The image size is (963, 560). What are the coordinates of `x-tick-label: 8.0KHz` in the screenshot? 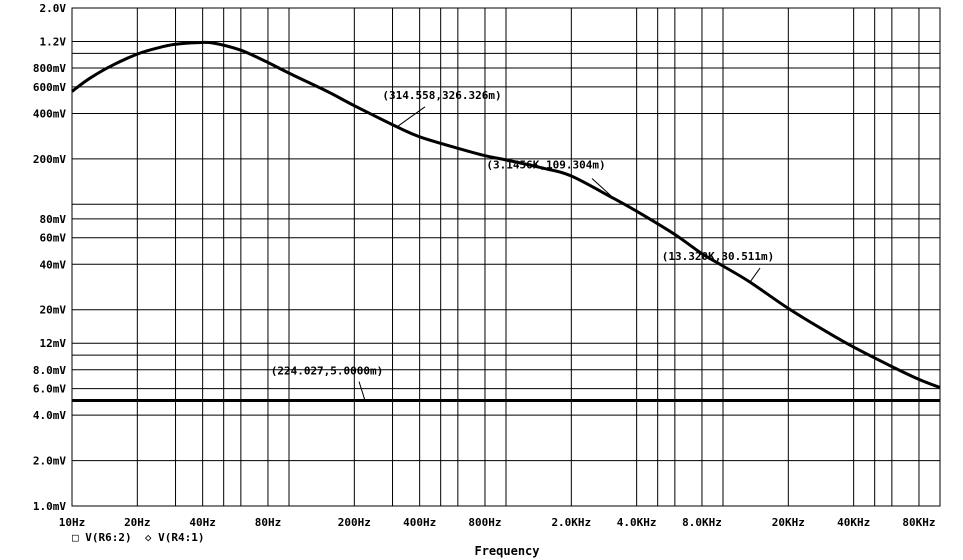 It's located at (702, 522).